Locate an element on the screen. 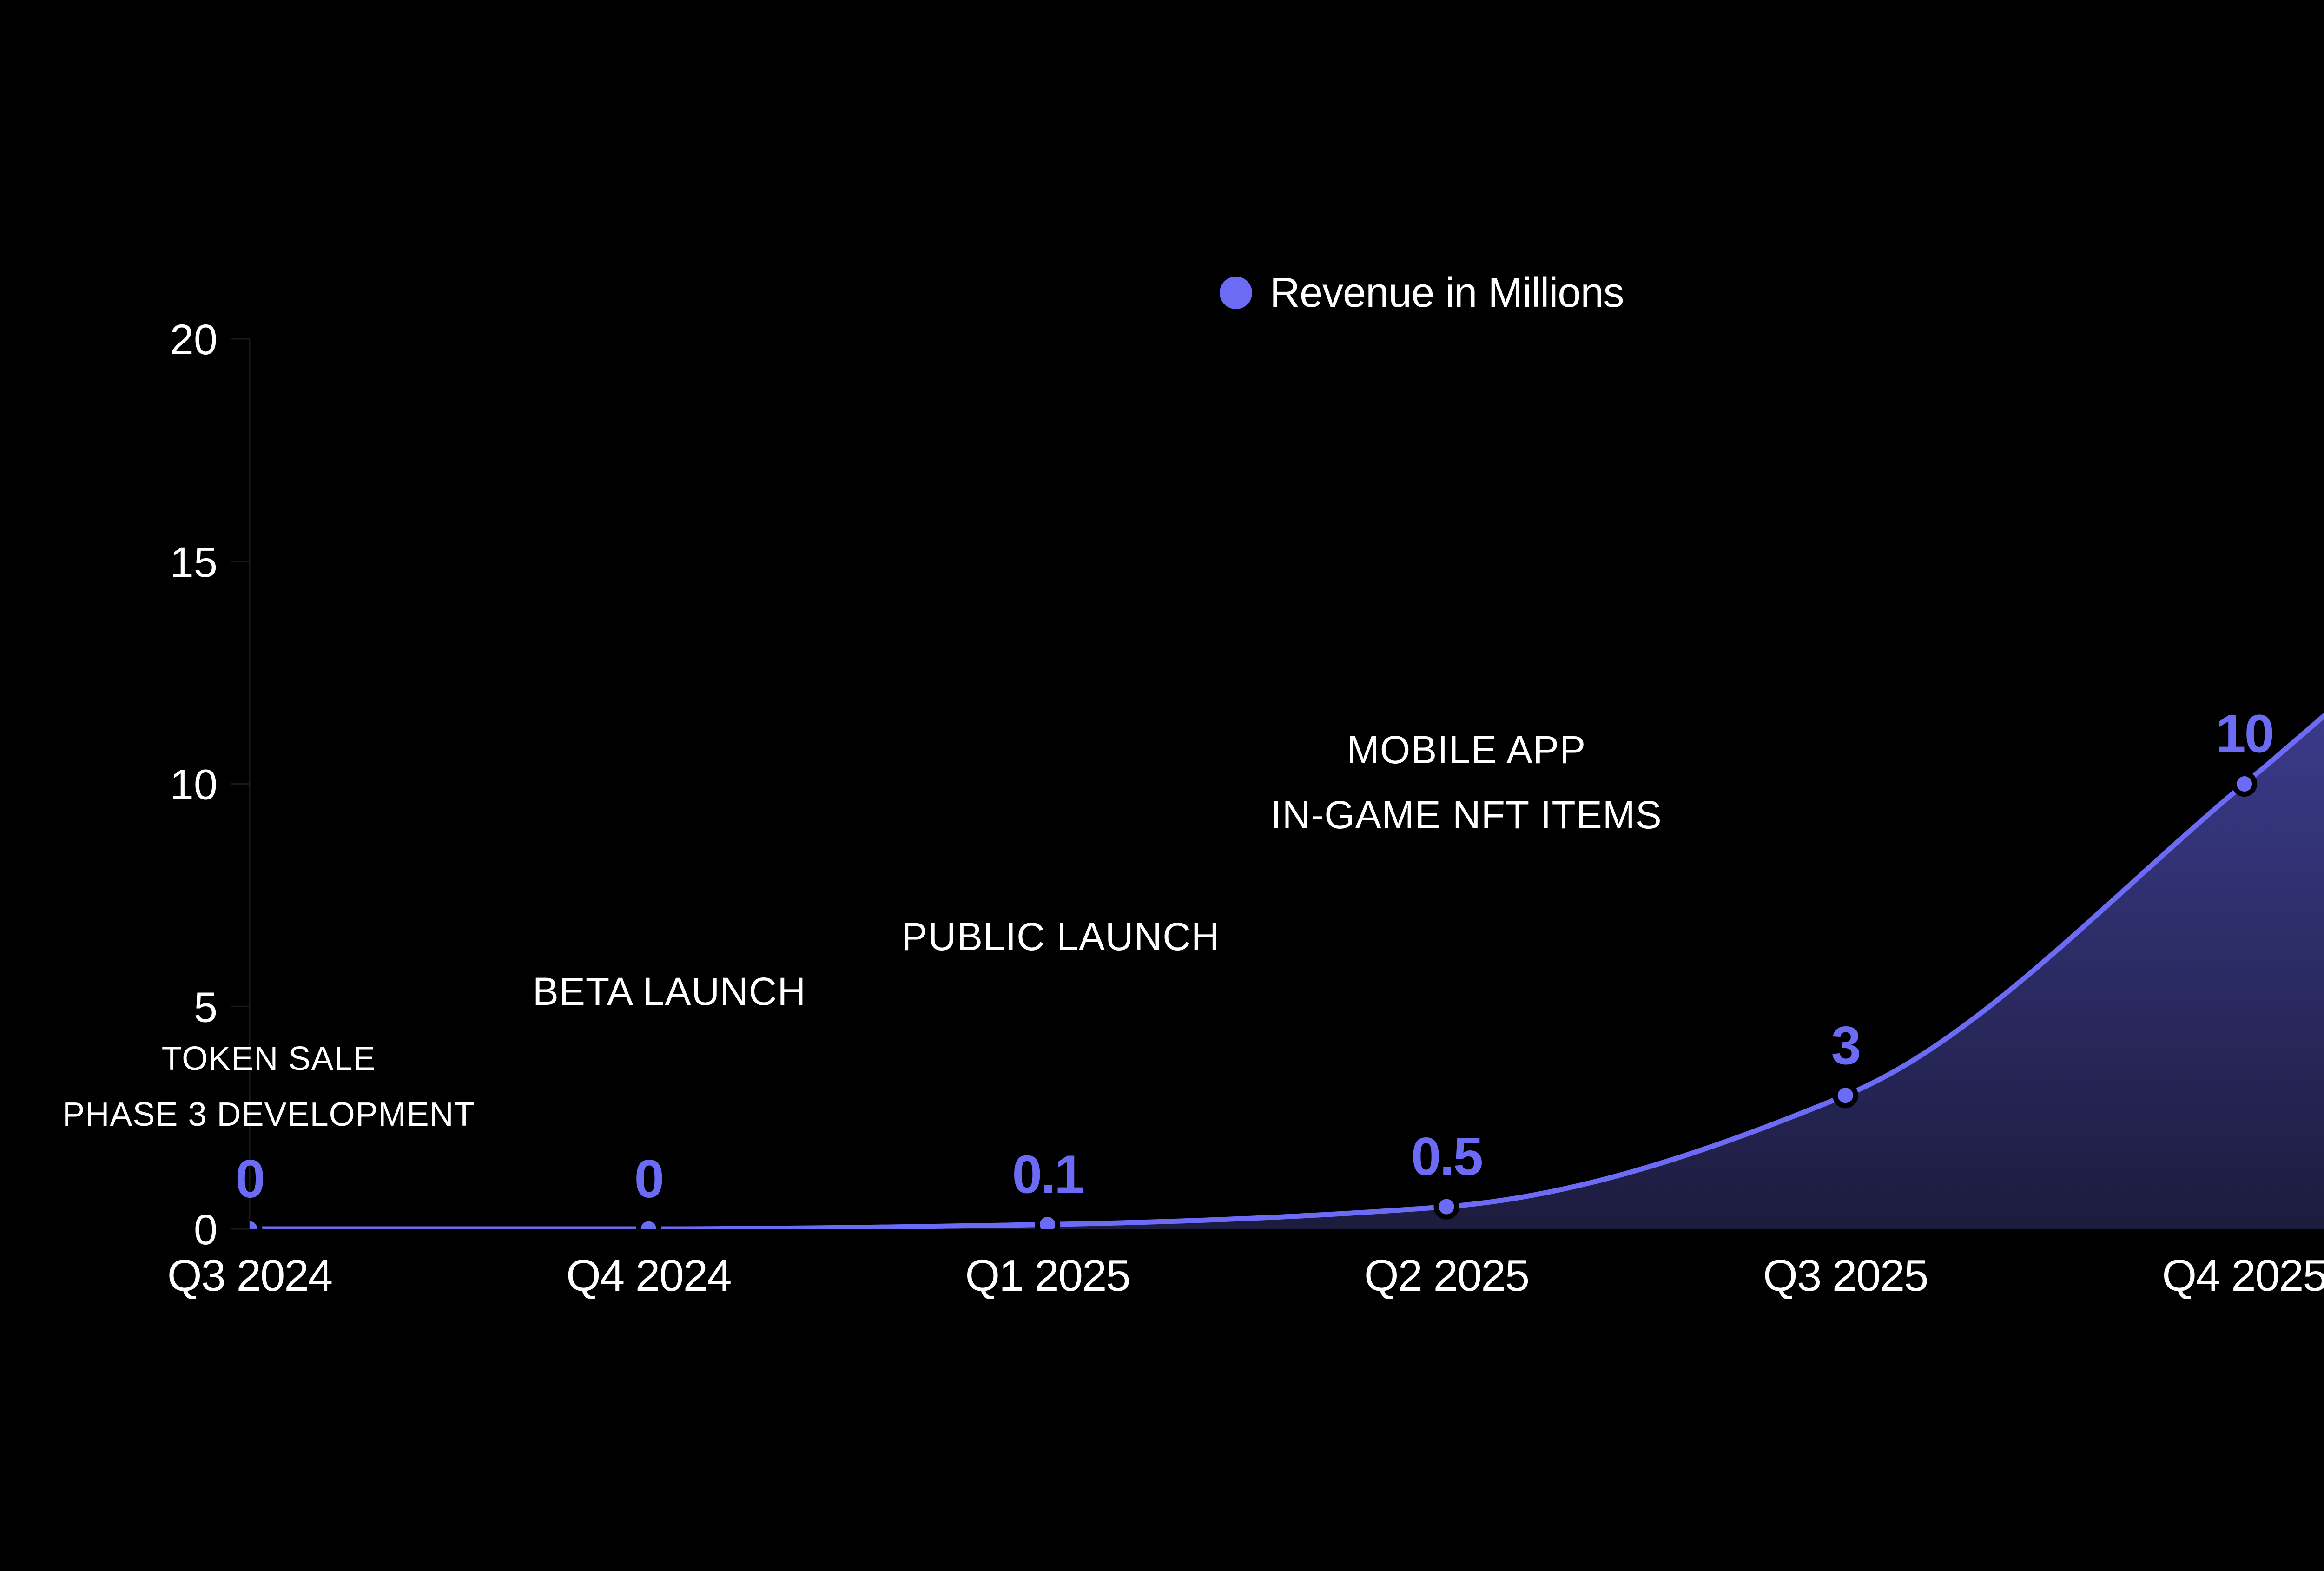 This screenshot has width=2324, height=1571. data-value-label: 0.5 is located at coordinates (1446, 1156).